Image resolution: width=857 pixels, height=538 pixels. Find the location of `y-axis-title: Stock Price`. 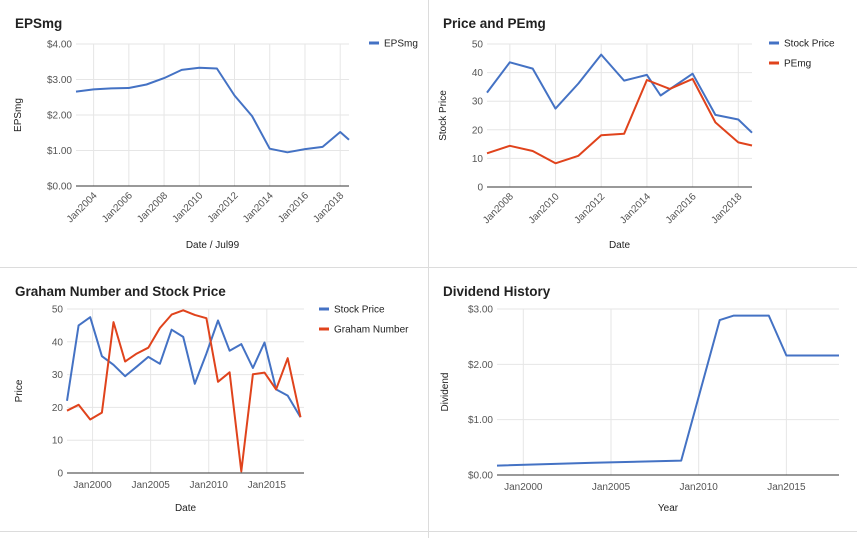

y-axis-title: Stock Price is located at coordinates (443, 115).